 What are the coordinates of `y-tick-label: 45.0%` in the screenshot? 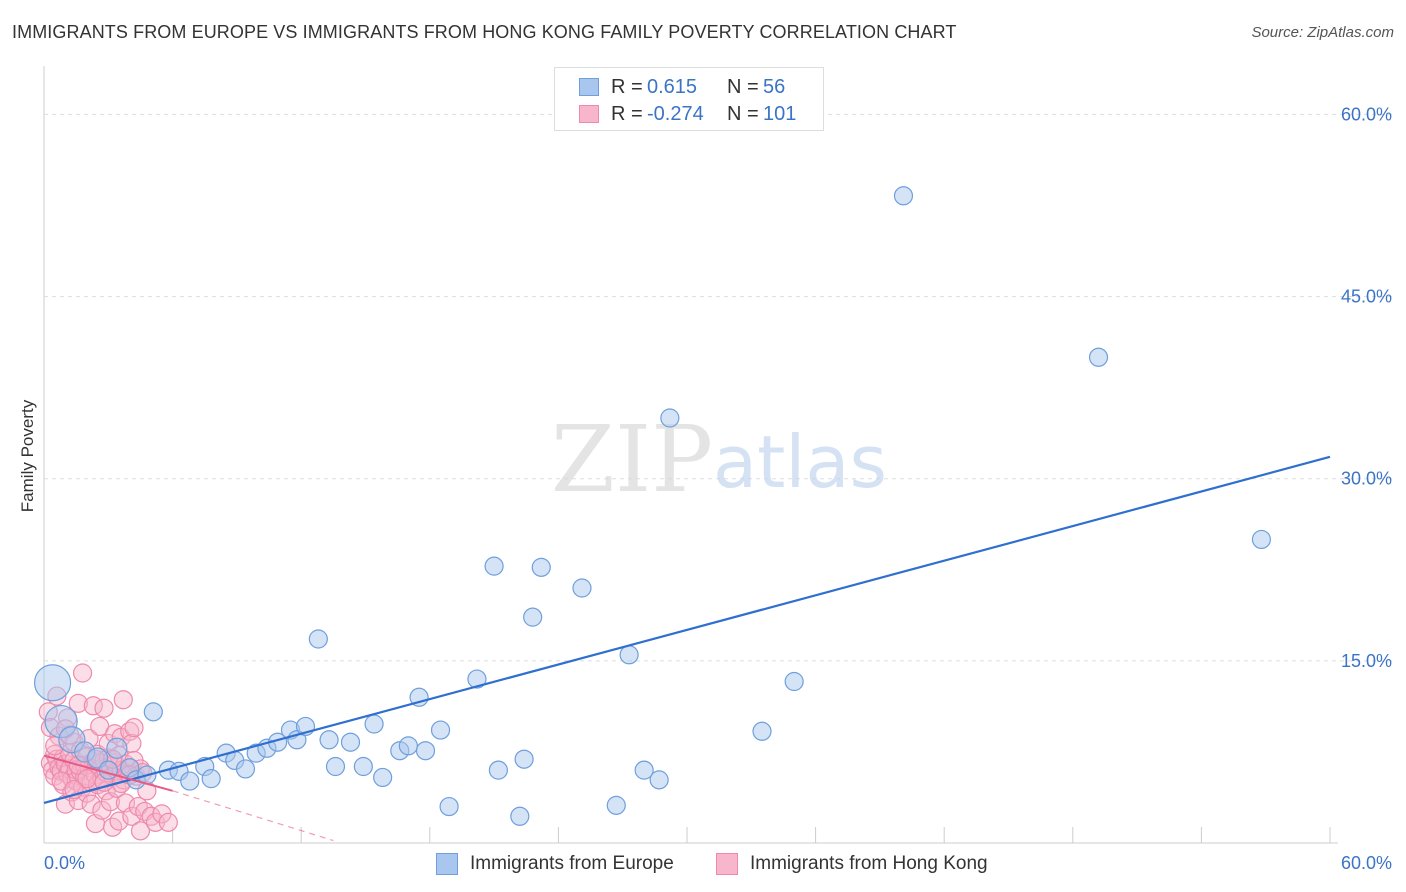 It's located at (1366, 297).